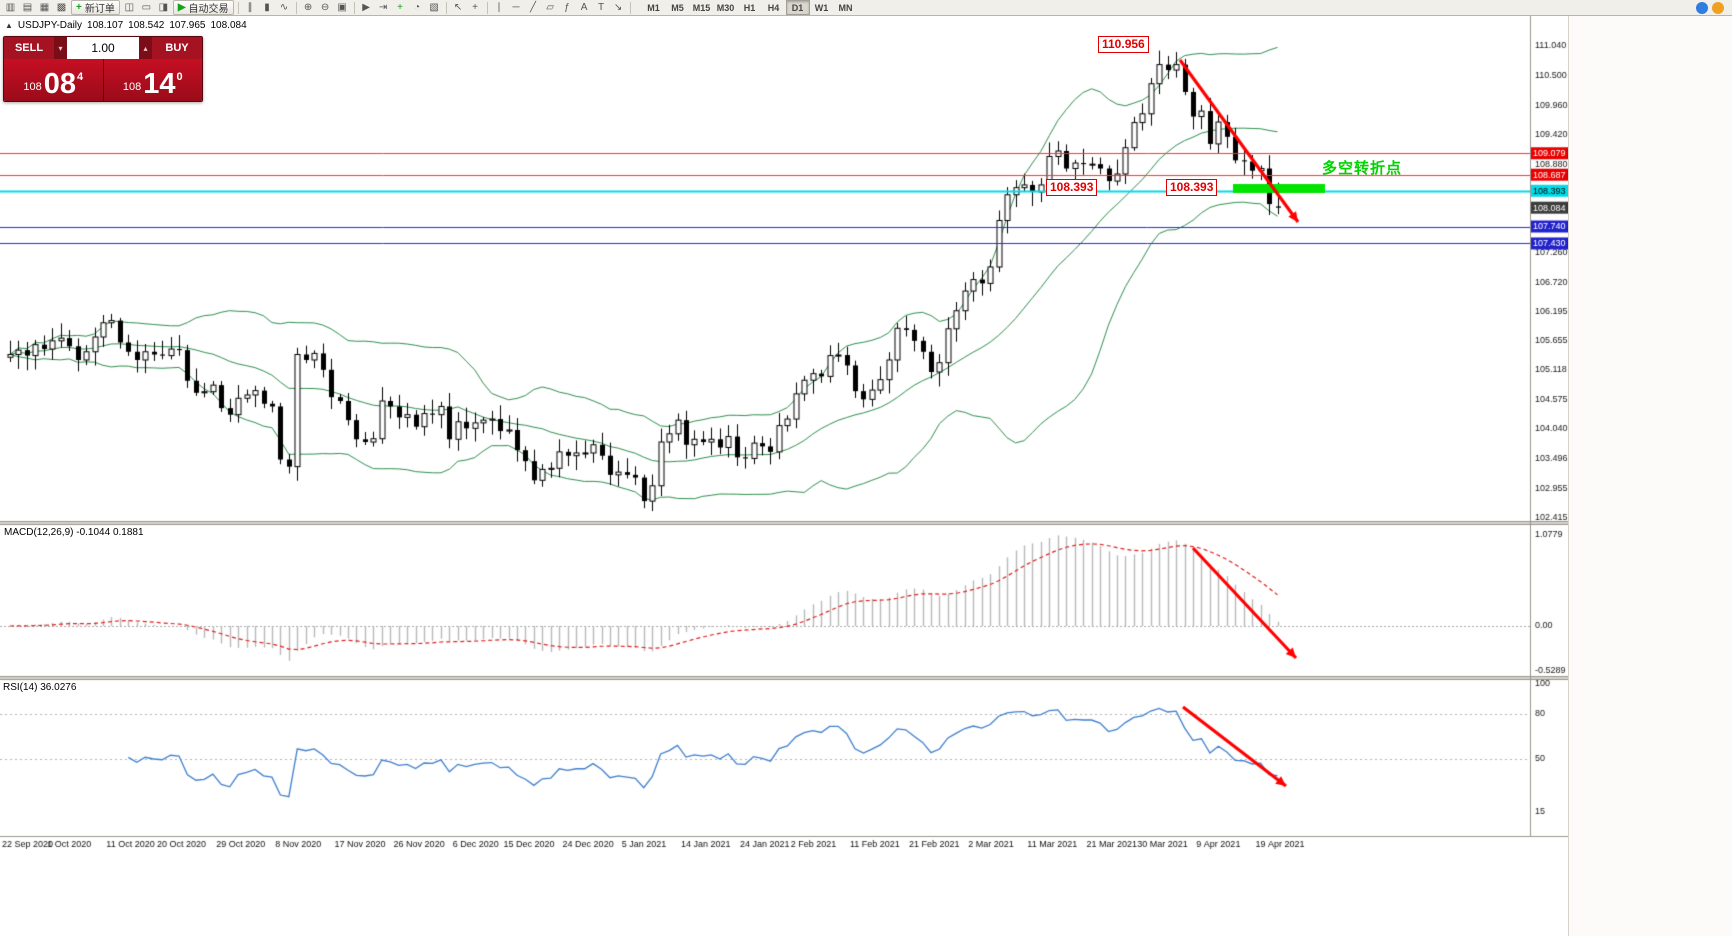 Image resolution: width=1732 pixels, height=936 pixels. Describe the element at coordinates (458, 7) in the screenshot. I see `cursor-tool-icon: ↖` at that location.